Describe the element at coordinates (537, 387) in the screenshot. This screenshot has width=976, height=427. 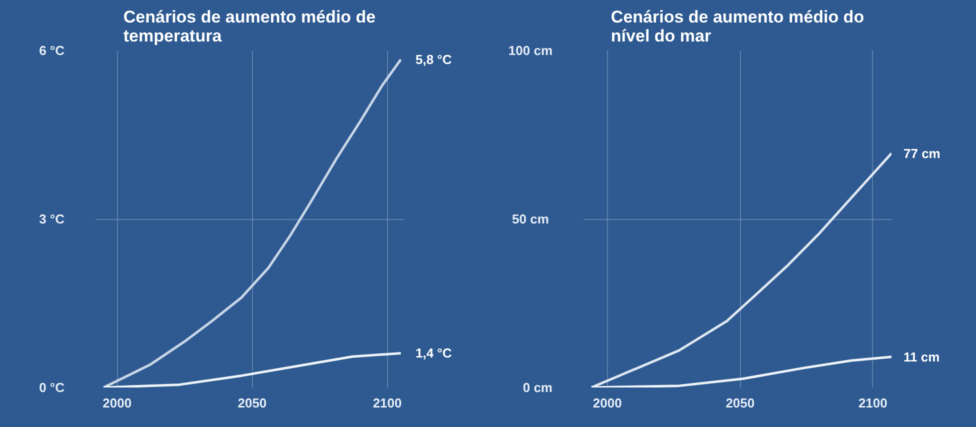
I see `y-tick-label: 0 cm` at that location.